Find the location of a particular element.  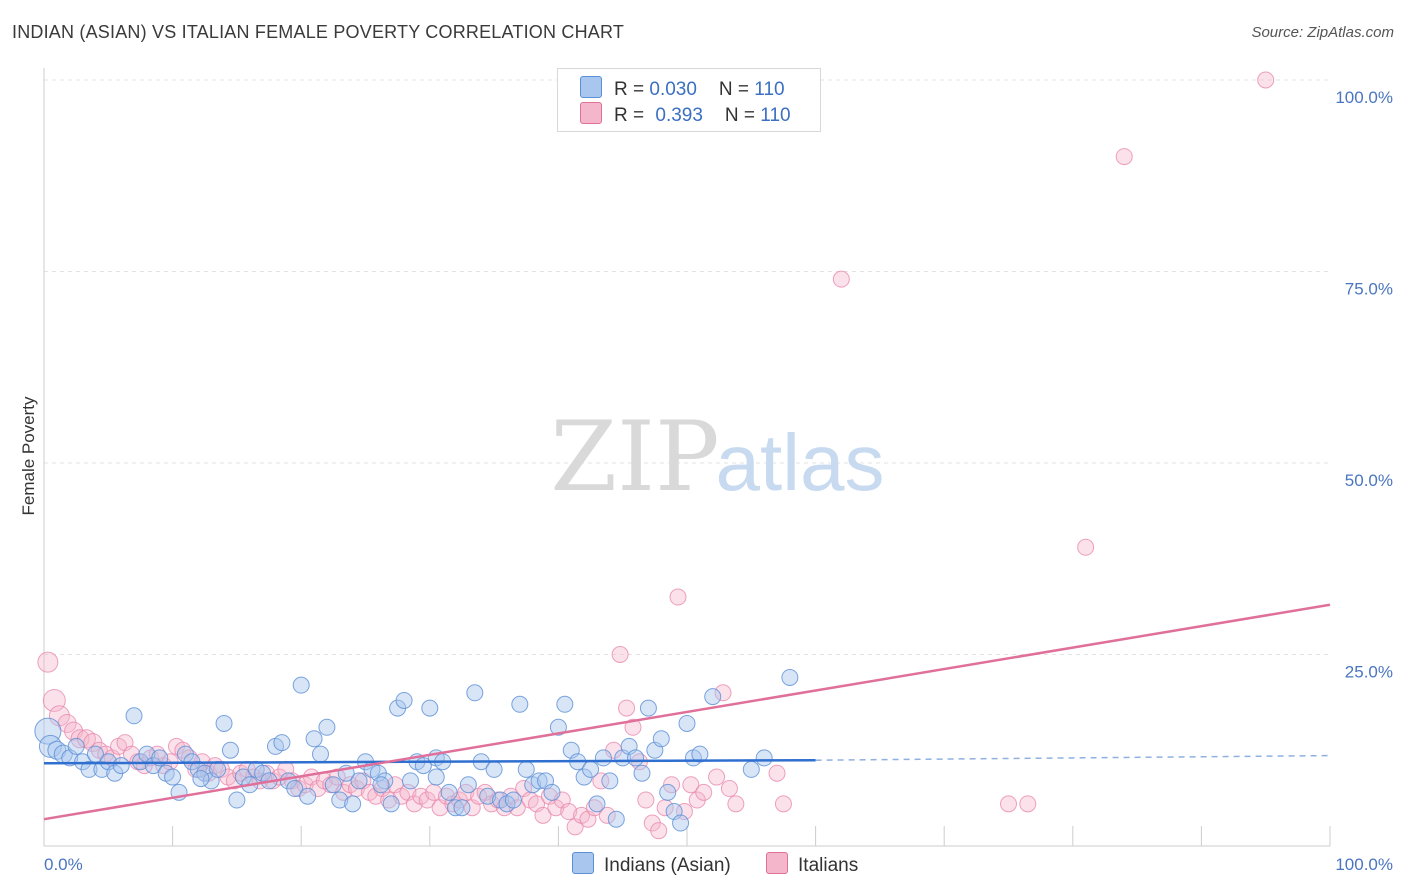

y-tick-label: 75.0% is located at coordinates (1369, 289).